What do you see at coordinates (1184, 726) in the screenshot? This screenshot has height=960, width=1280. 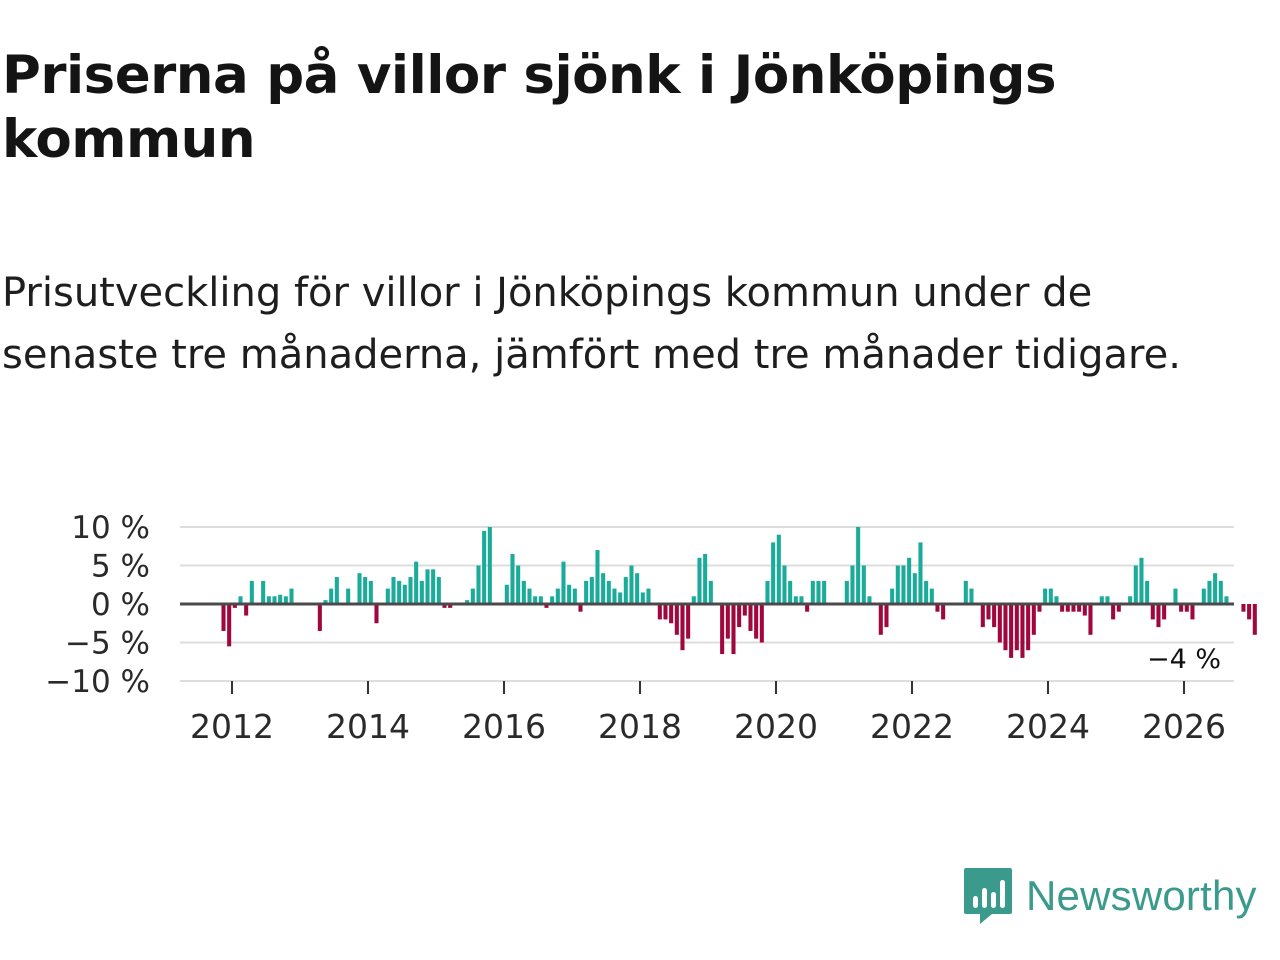 I see `x-tick-label: 2026` at bounding box center [1184, 726].